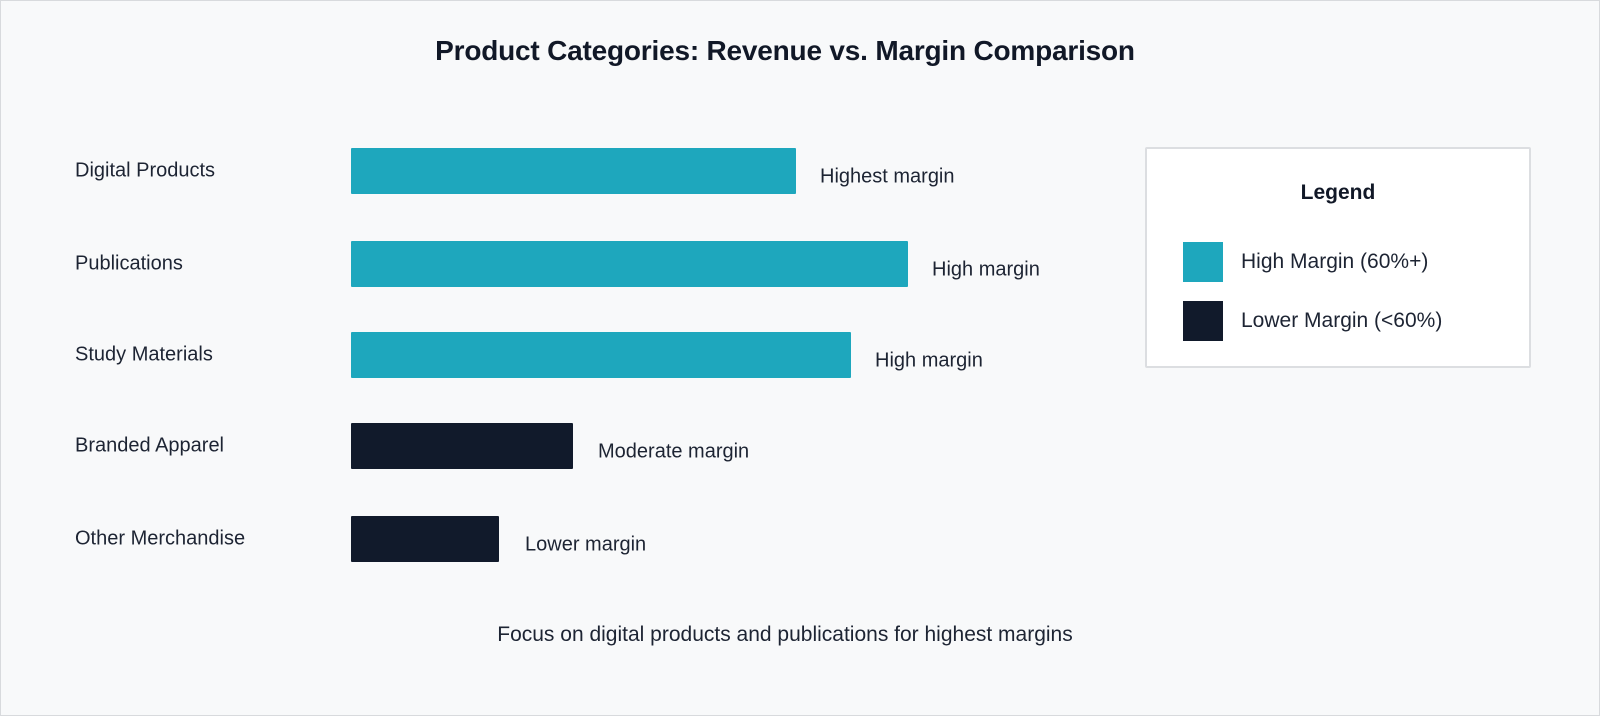 This screenshot has width=1600, height=716. I want to click on bar-digital-products, so click(573, 171).